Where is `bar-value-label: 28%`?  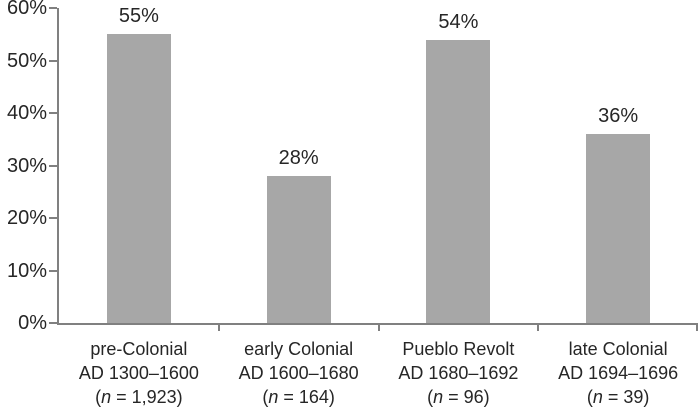 bar-value-label: 28% is located at coordinates (298, 158).